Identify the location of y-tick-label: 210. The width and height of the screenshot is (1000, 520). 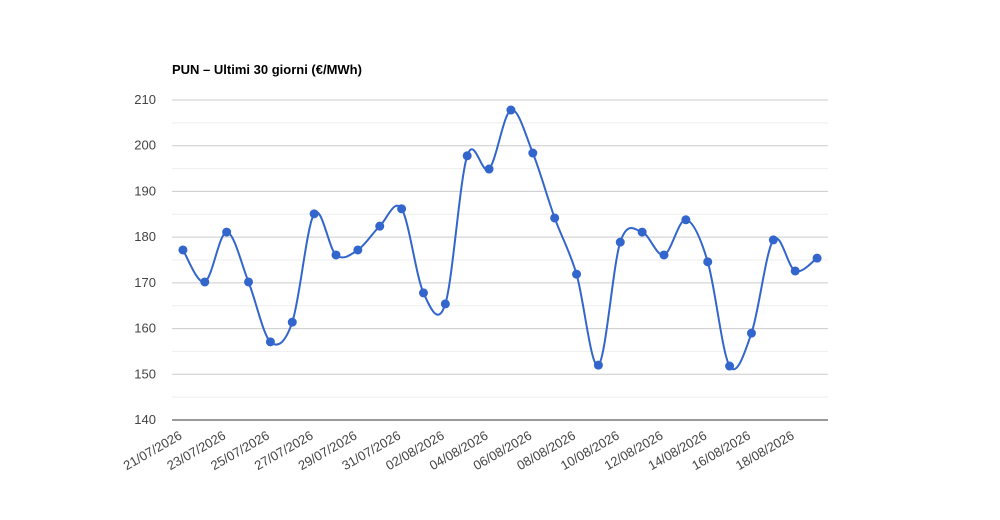
(145, 99).